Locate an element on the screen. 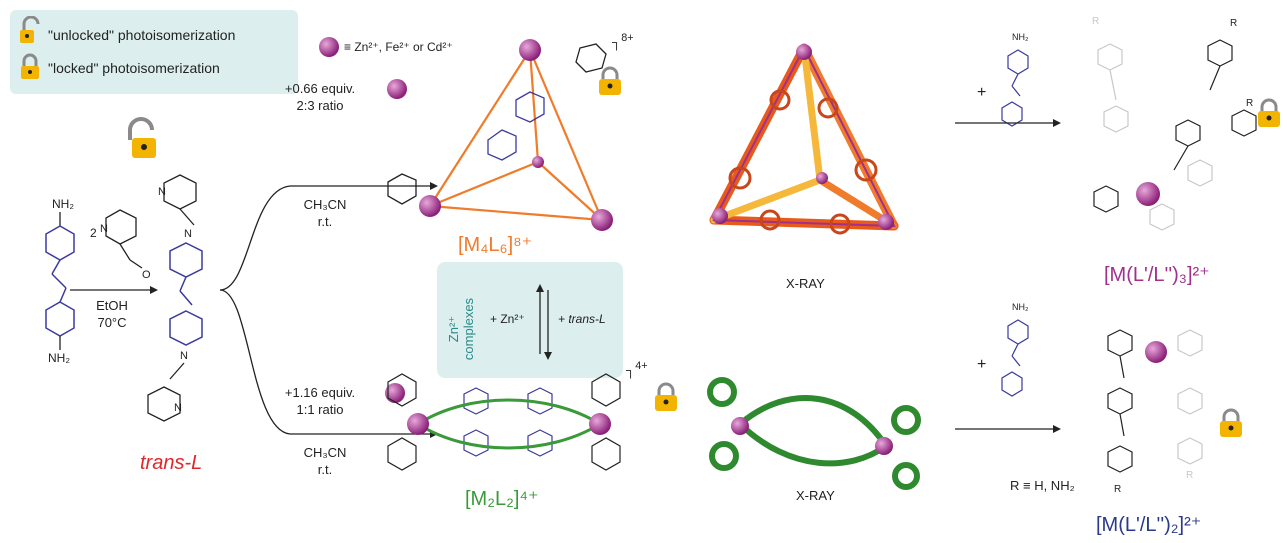 The height and width of the screenshot is (543, 1287). upper-locked-padlock-icon is located at coordinates (610, 80).